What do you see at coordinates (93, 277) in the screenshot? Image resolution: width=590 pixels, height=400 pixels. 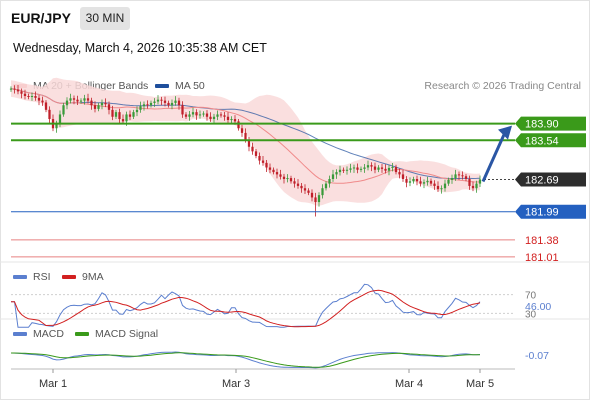 I see `legend-rsi-ma-label: 9MA` at bounding box center [93, 277].